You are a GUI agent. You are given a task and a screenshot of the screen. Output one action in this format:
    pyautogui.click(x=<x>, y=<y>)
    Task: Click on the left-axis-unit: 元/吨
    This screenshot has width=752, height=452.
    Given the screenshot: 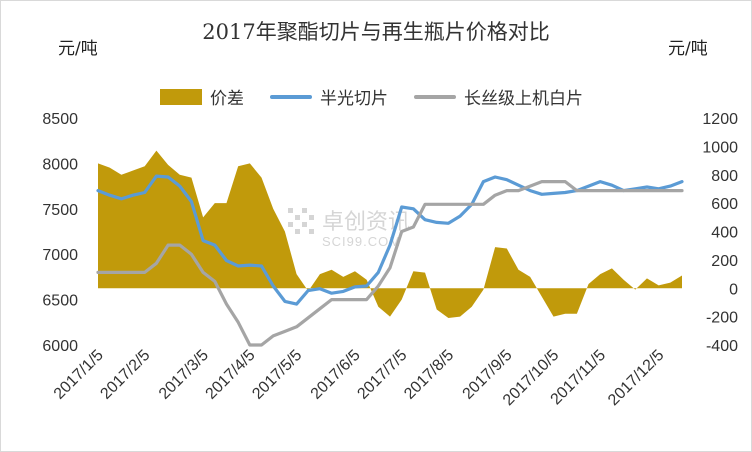 What is the action you would take?
    pyautogui.click(x=78, y=49)
    